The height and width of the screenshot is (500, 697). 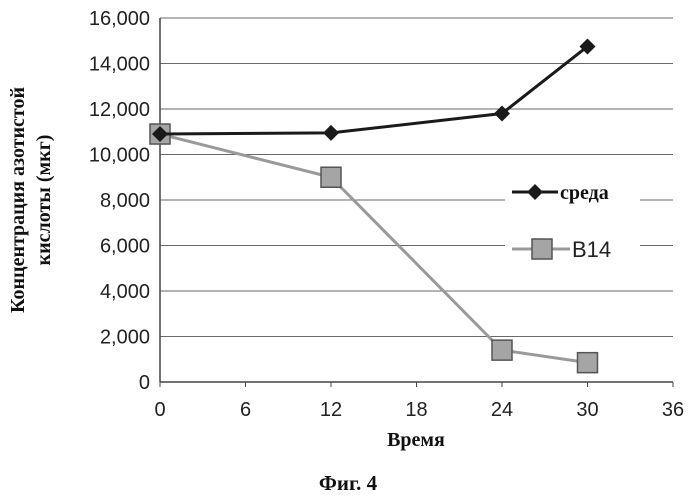 What do you see at coordinates (416, 440) in the screenshot?
I see `x-axis-label: Время` at bounding box center [416, 440].